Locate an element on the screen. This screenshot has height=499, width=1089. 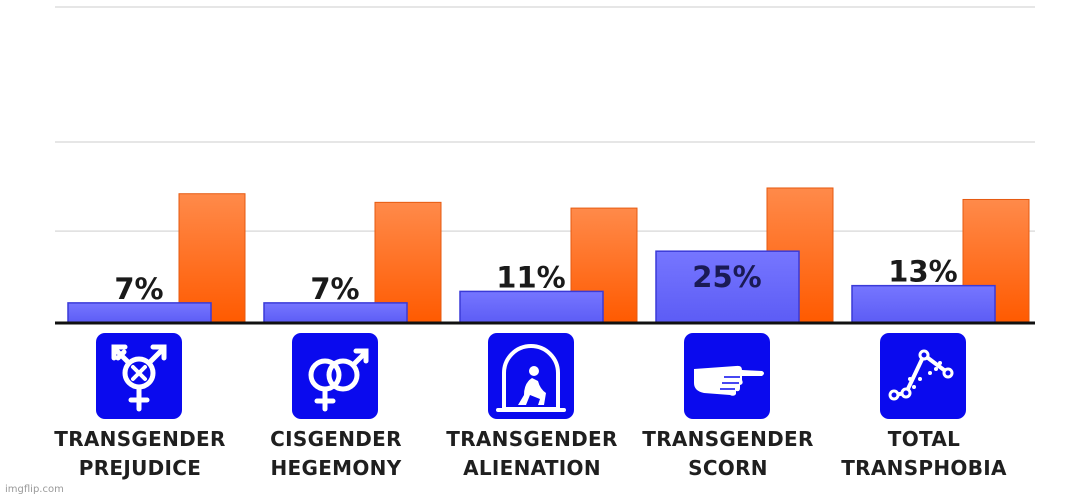
data-label-4: 13% is located at coordinates (922, 272).